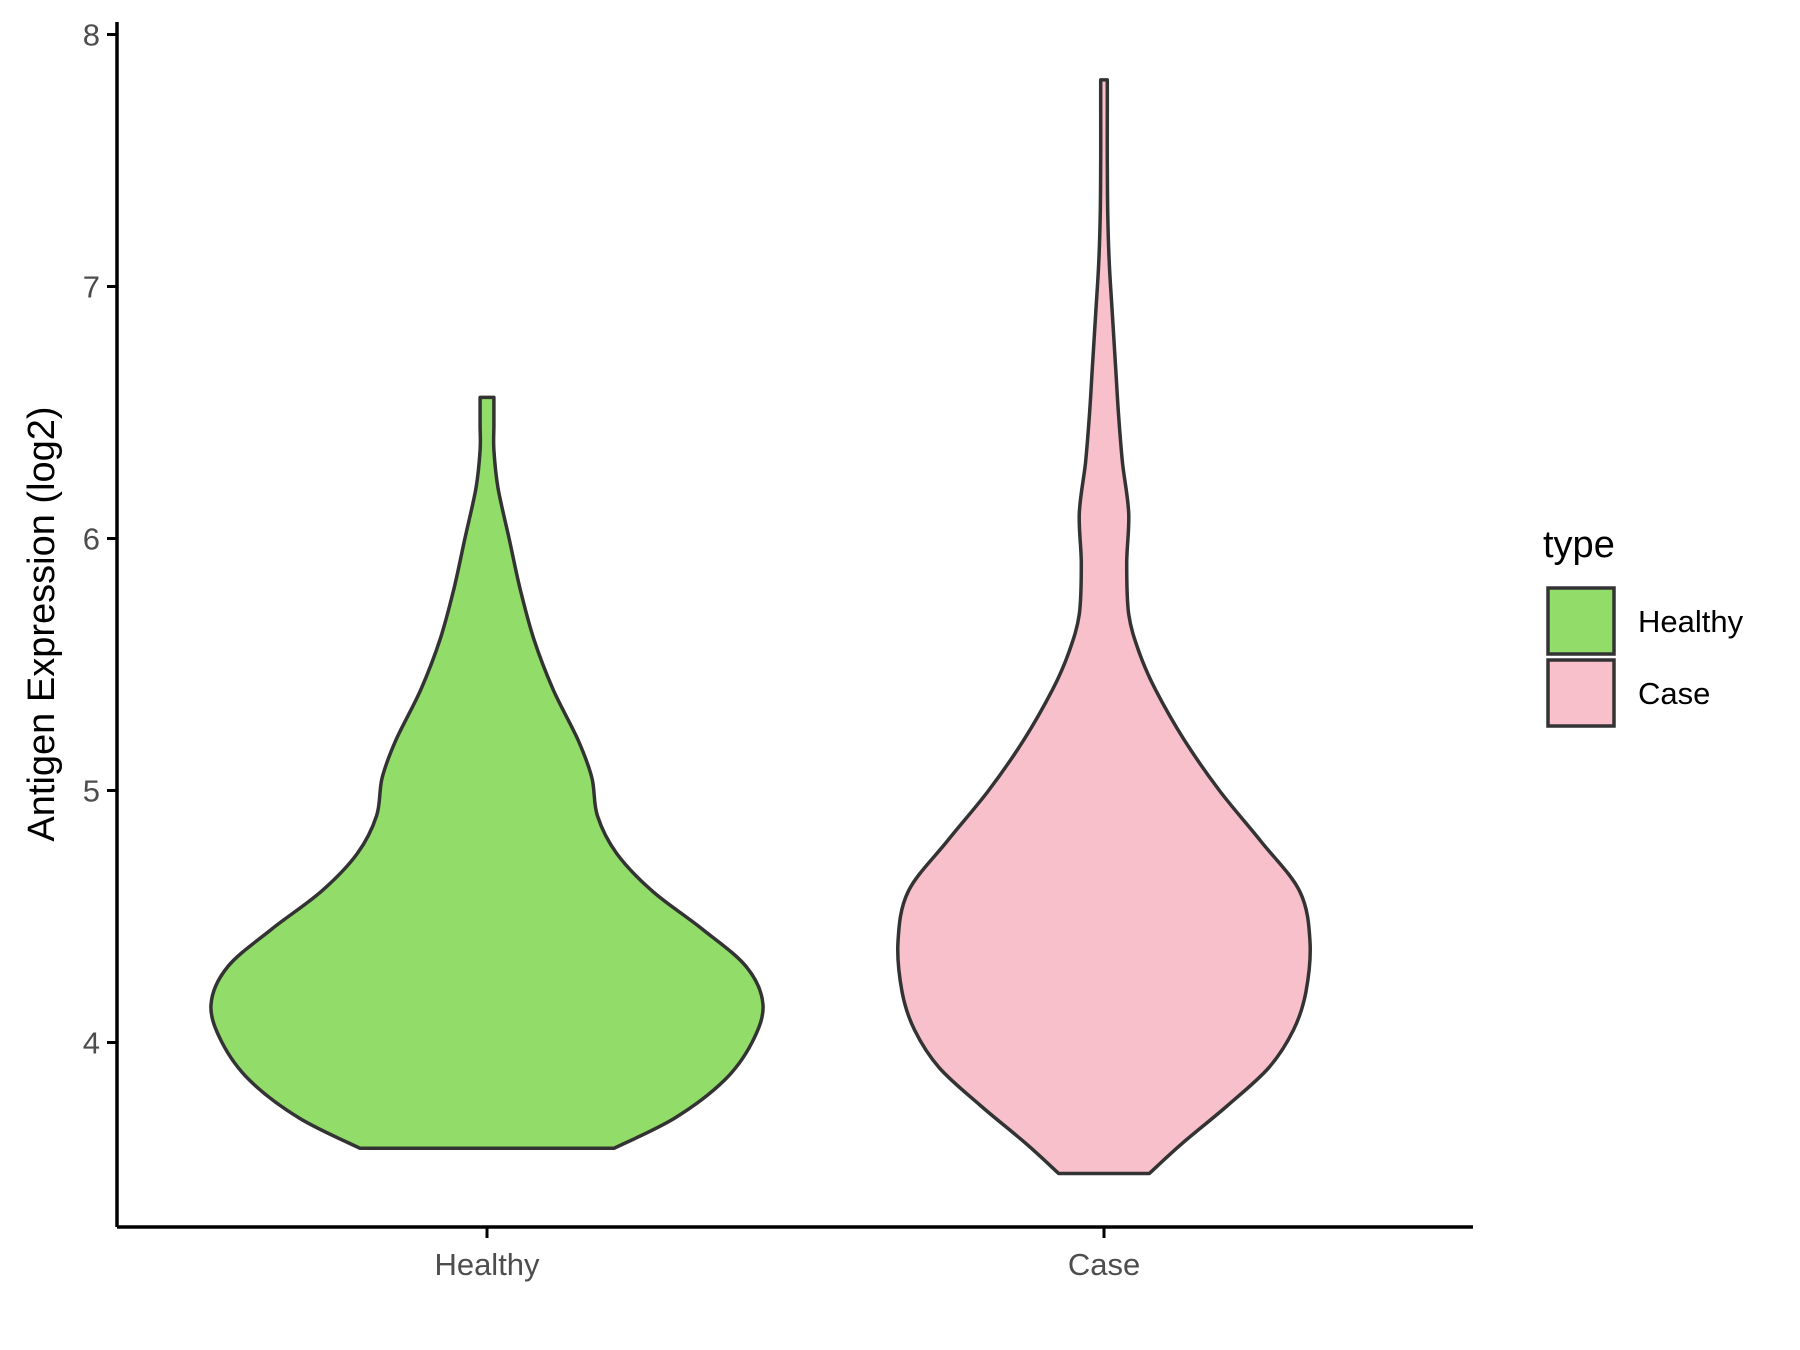  Describe the element at coordinates (91, 791) in the screenshot. I see `y-tick-label: 5` at that location.